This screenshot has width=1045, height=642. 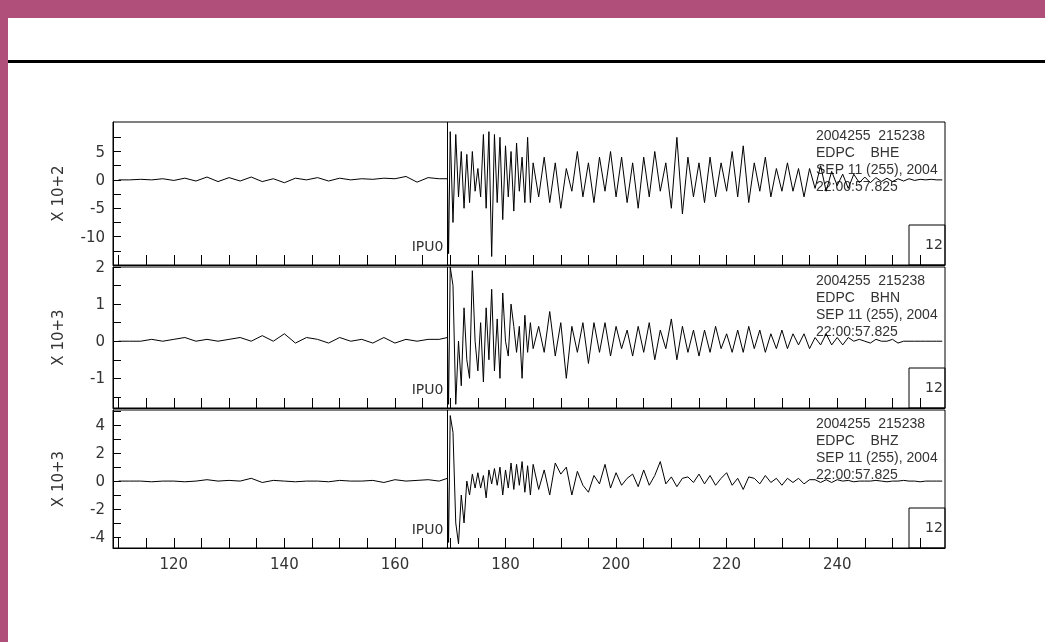 What do you see at coordinates (284, 563) in the screenshot?
I see `x-tick-label: 140` at bounding box center [284, 563].